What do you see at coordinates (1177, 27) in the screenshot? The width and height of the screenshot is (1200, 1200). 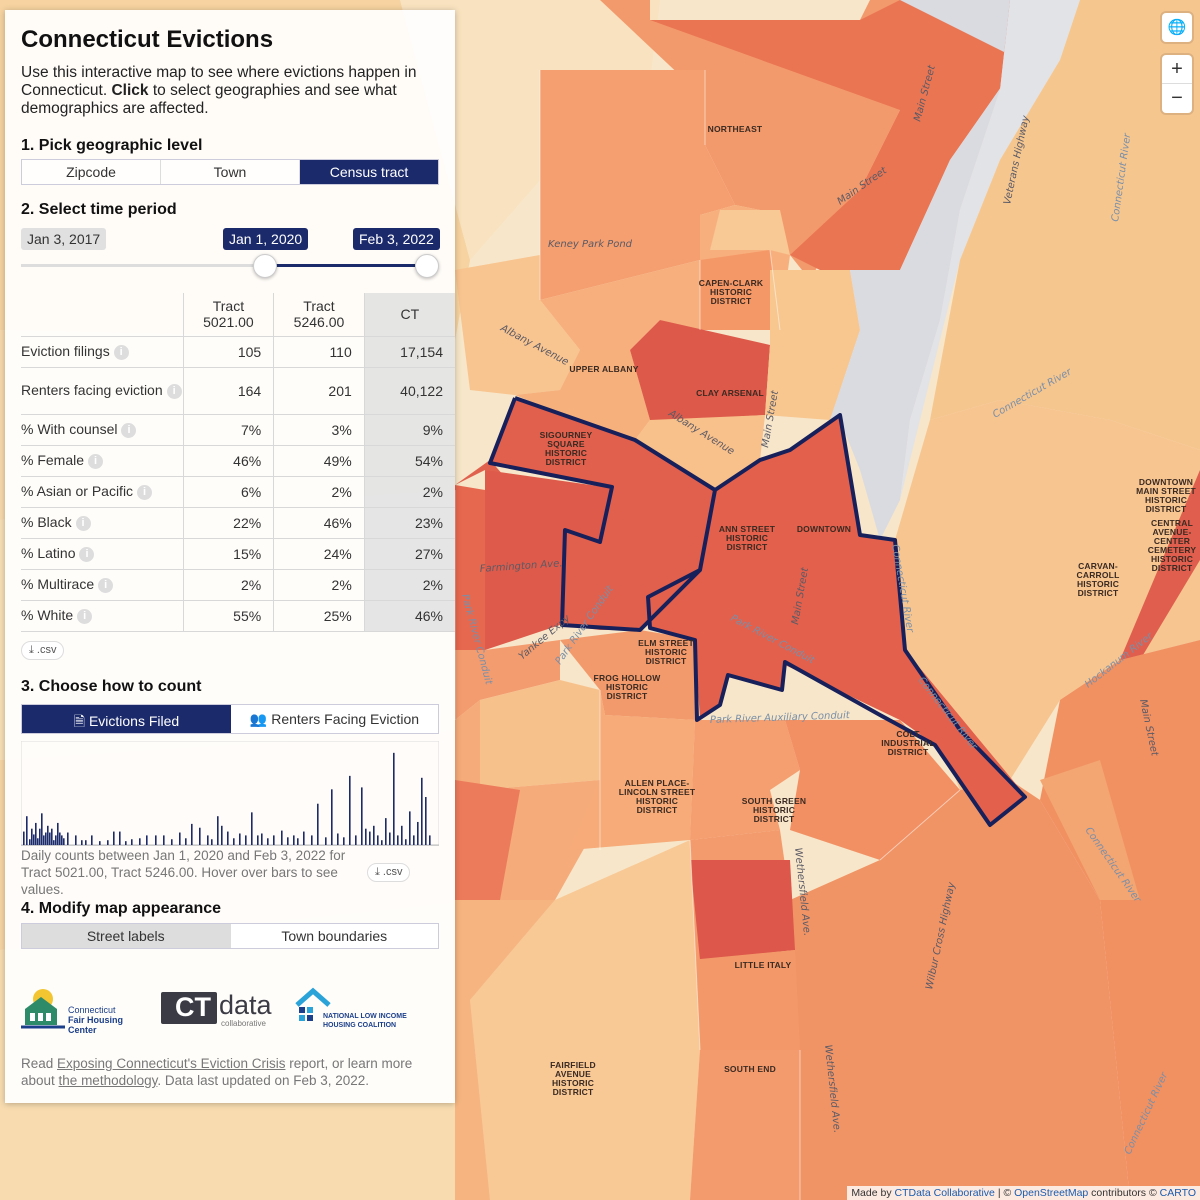 I see `globe-control: 🌐` at bounding box center [1177, 27].